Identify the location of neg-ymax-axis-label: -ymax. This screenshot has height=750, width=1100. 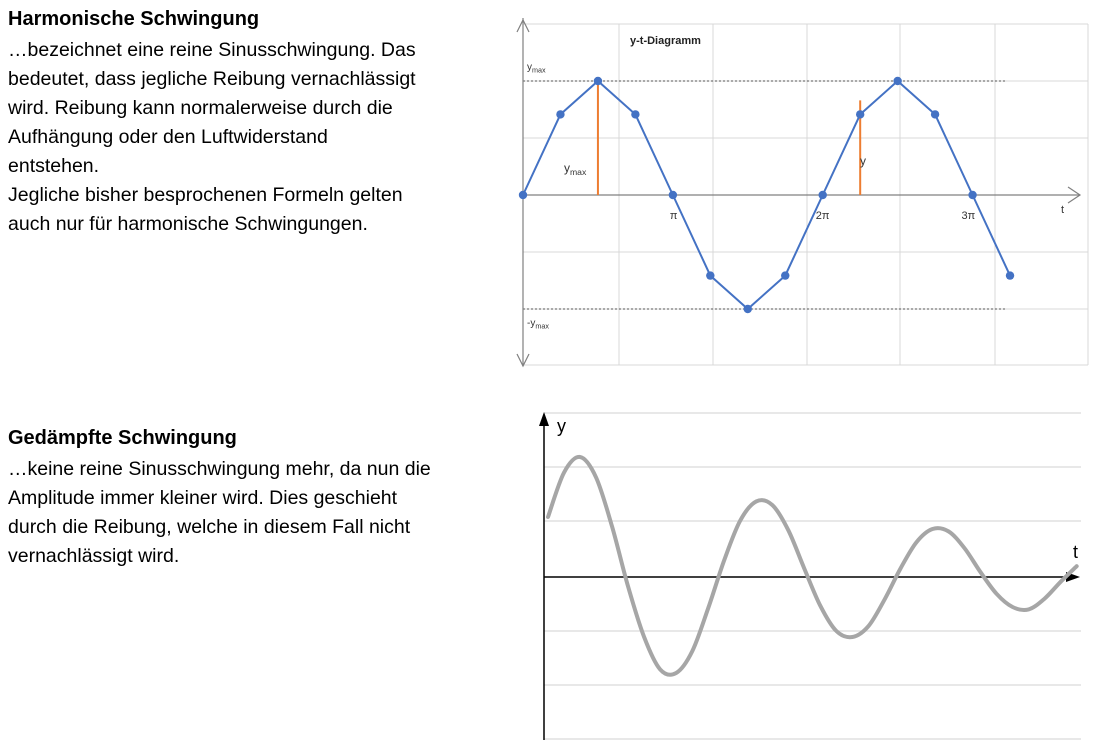
(538, 324).